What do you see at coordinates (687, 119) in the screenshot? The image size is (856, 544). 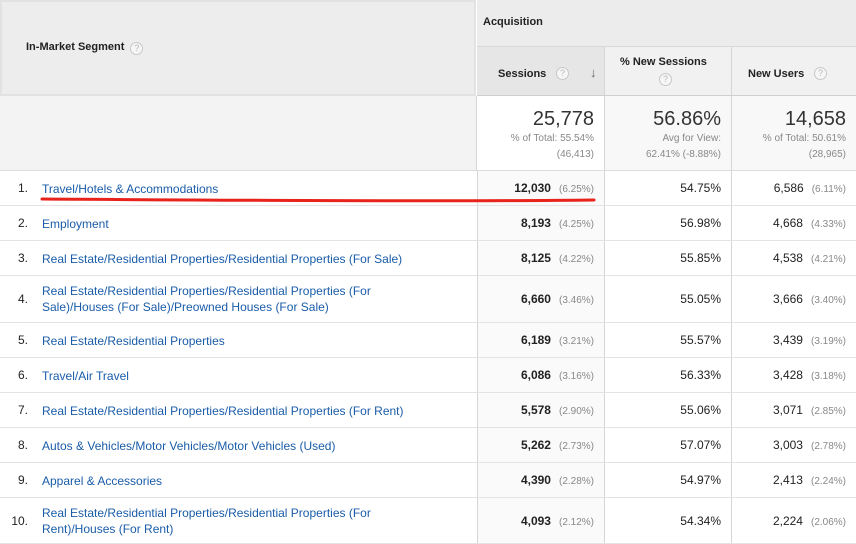 I see `new-sessions-total-value: 56.86%` at bounding box center [687, 119].